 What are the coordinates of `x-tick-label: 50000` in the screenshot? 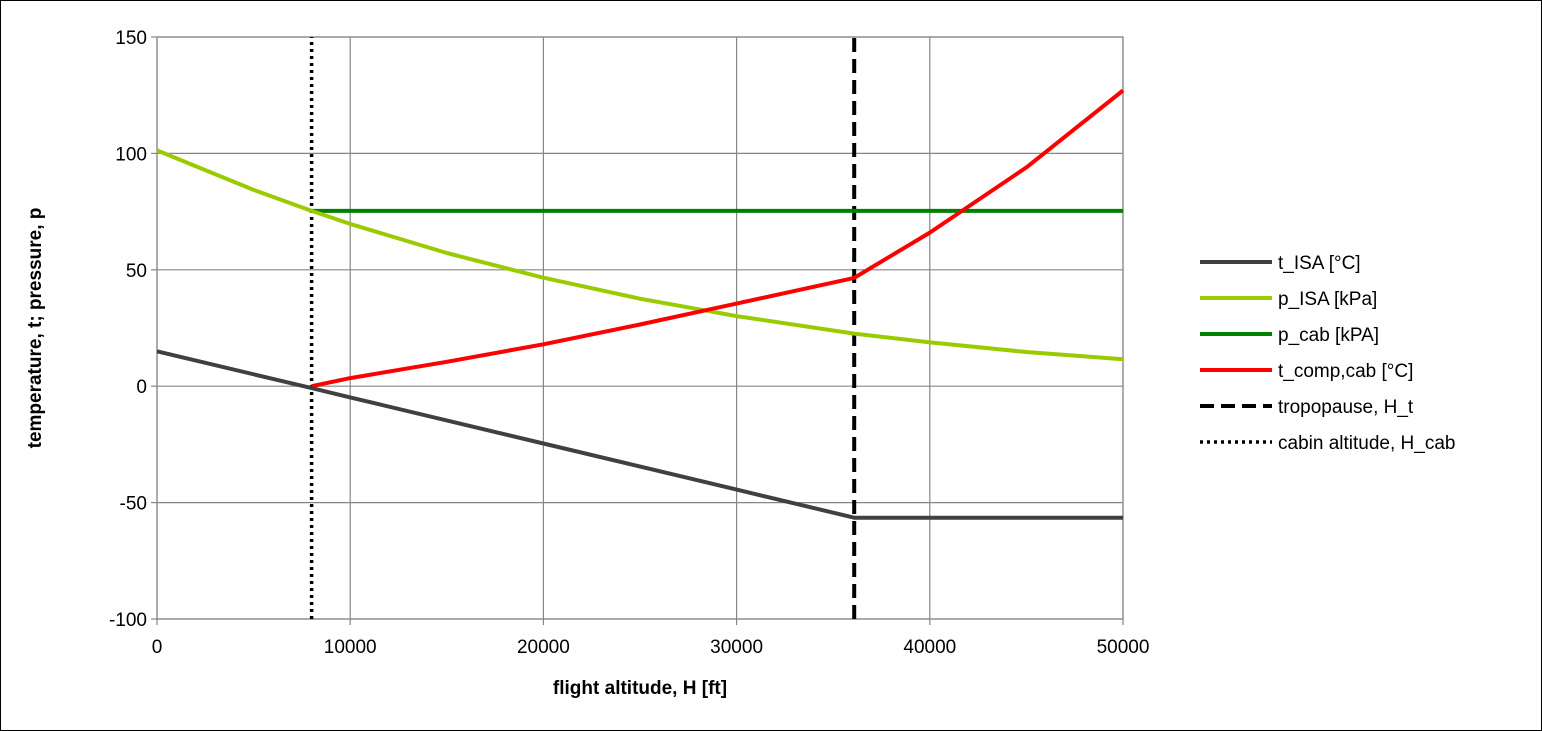 It's located at (1123, 647).